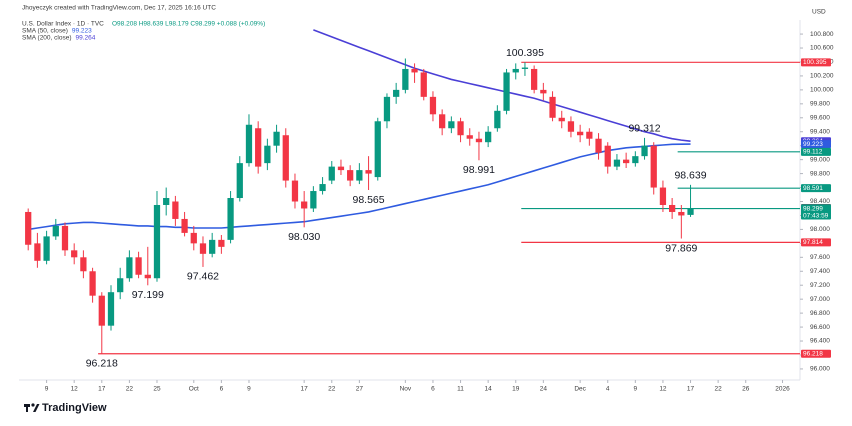  I want to click on price-annotation: 98.030, so click(304, 237).